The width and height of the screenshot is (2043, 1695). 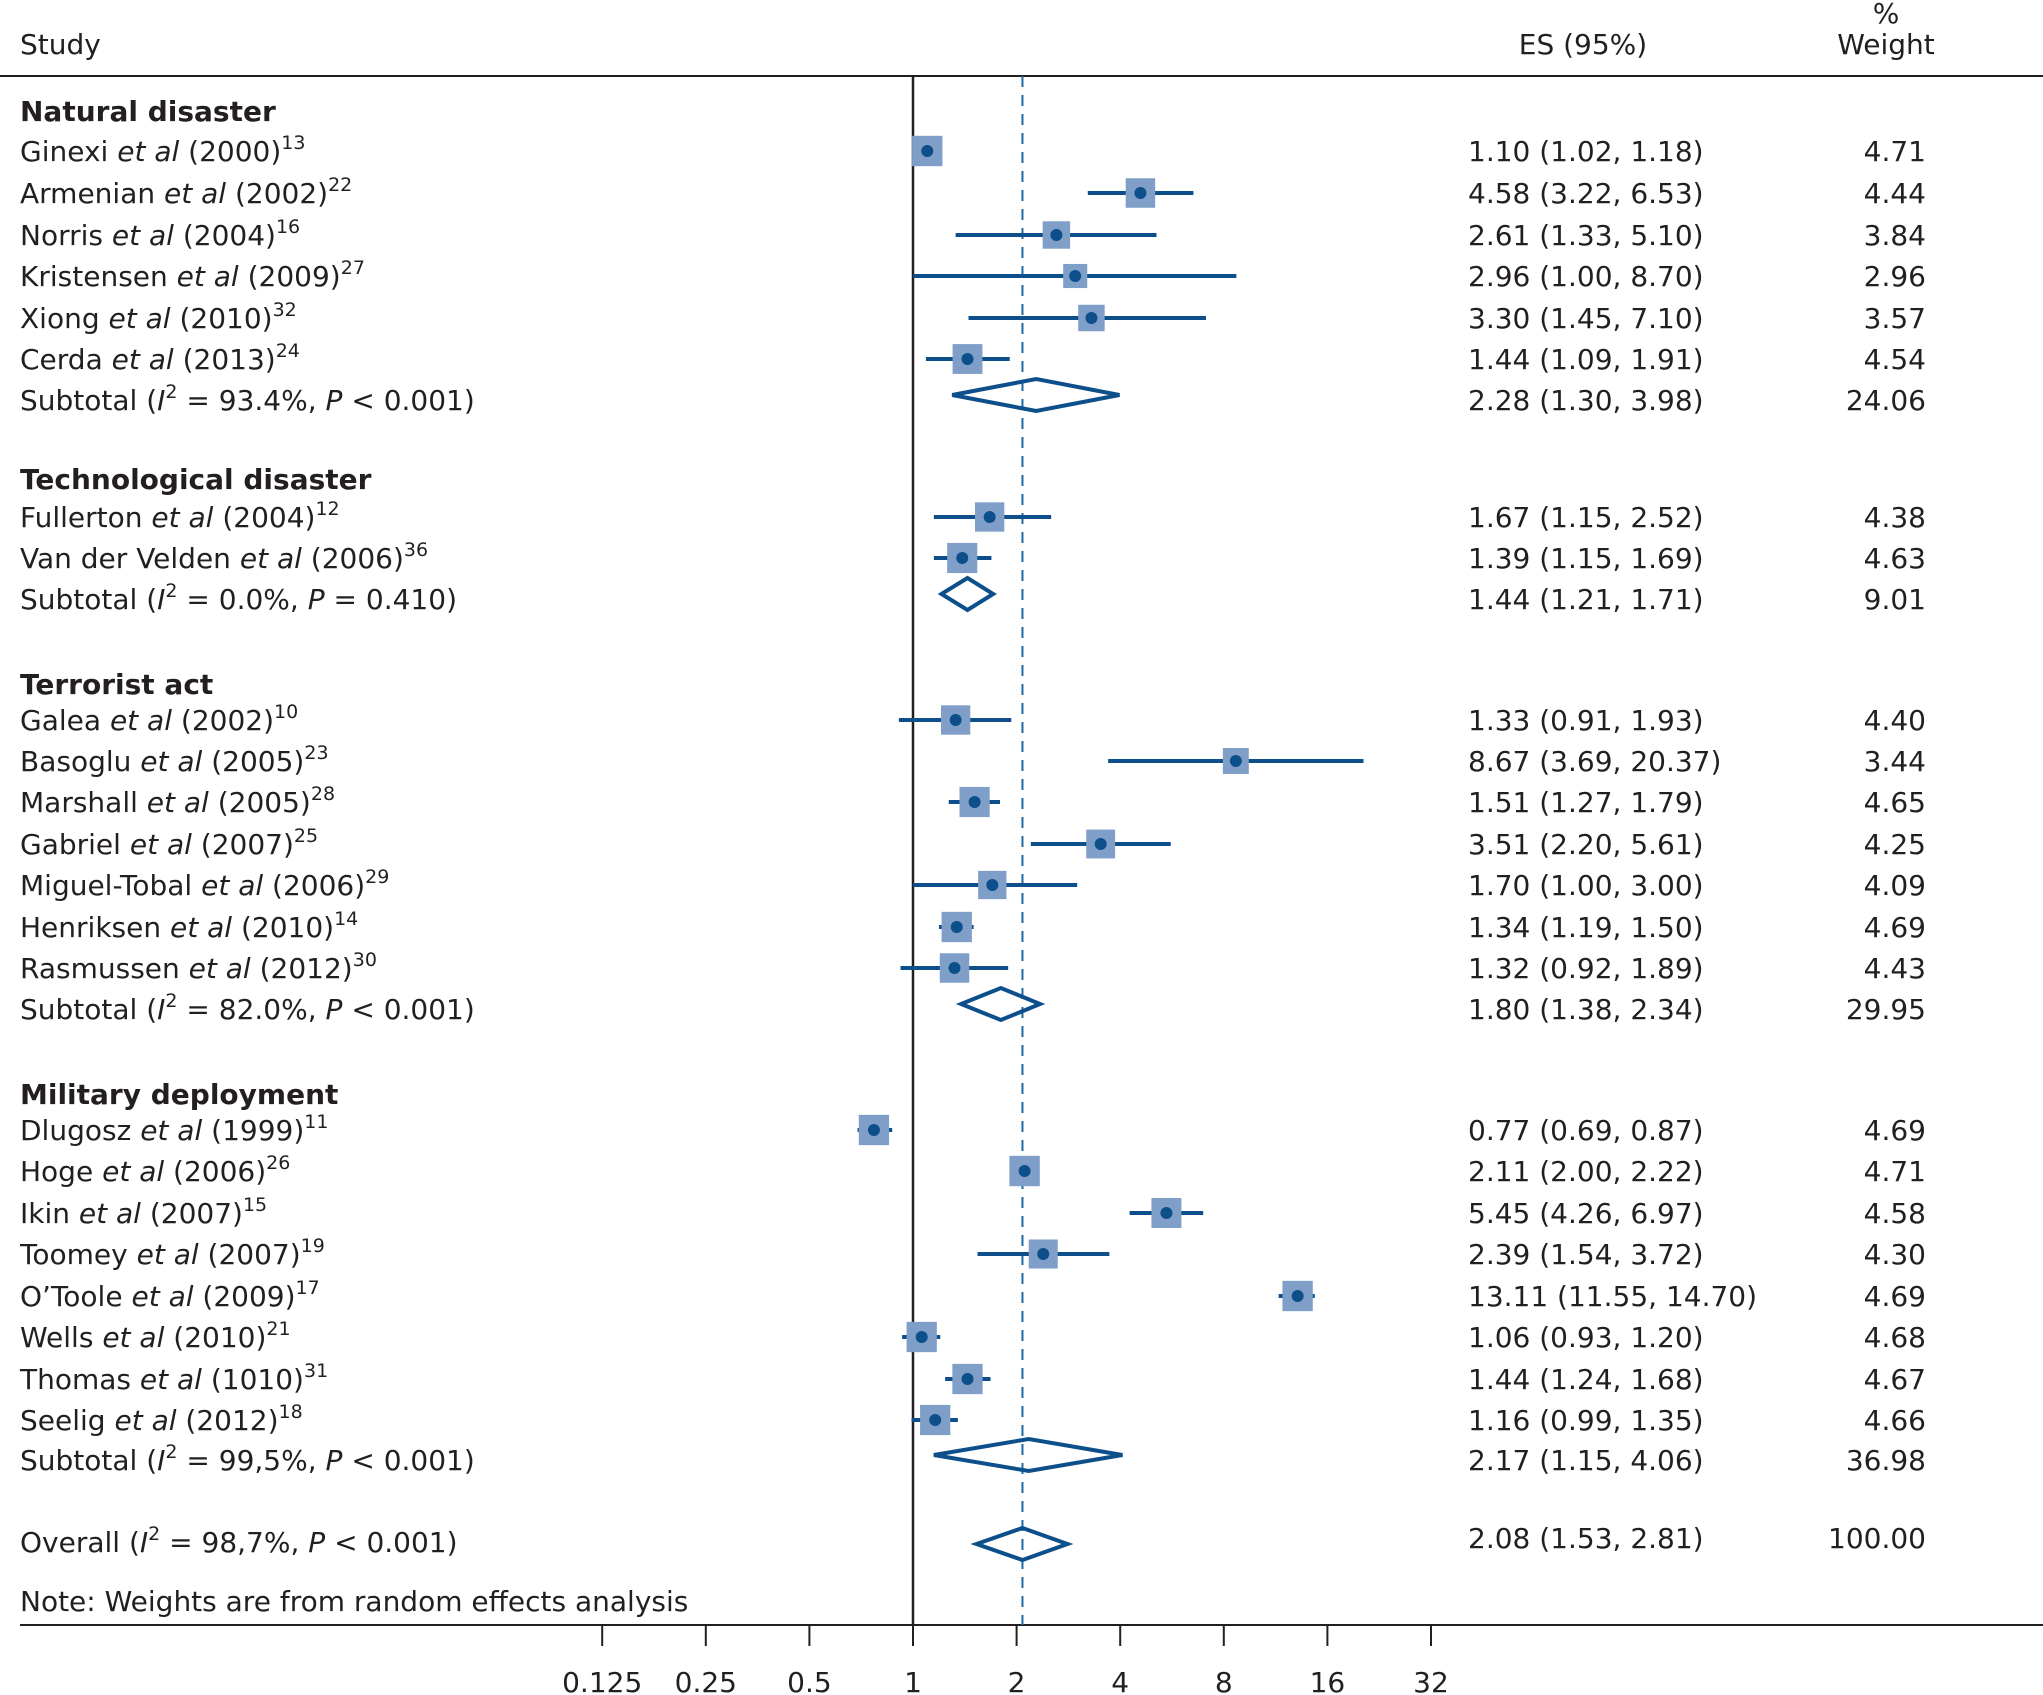 I want to click on study-weight: 4.30, so click(x=1895, y=1254).